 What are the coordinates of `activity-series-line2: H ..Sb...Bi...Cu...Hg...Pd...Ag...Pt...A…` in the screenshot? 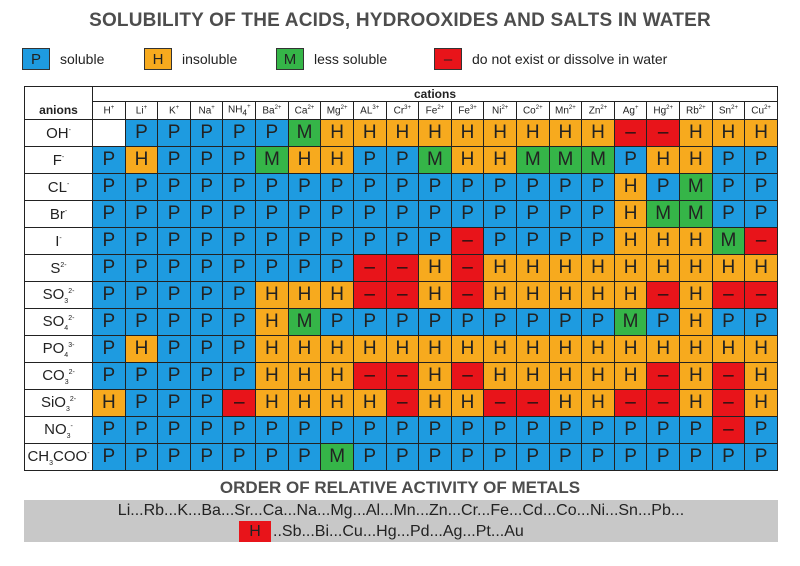 It's located at (381, 531).